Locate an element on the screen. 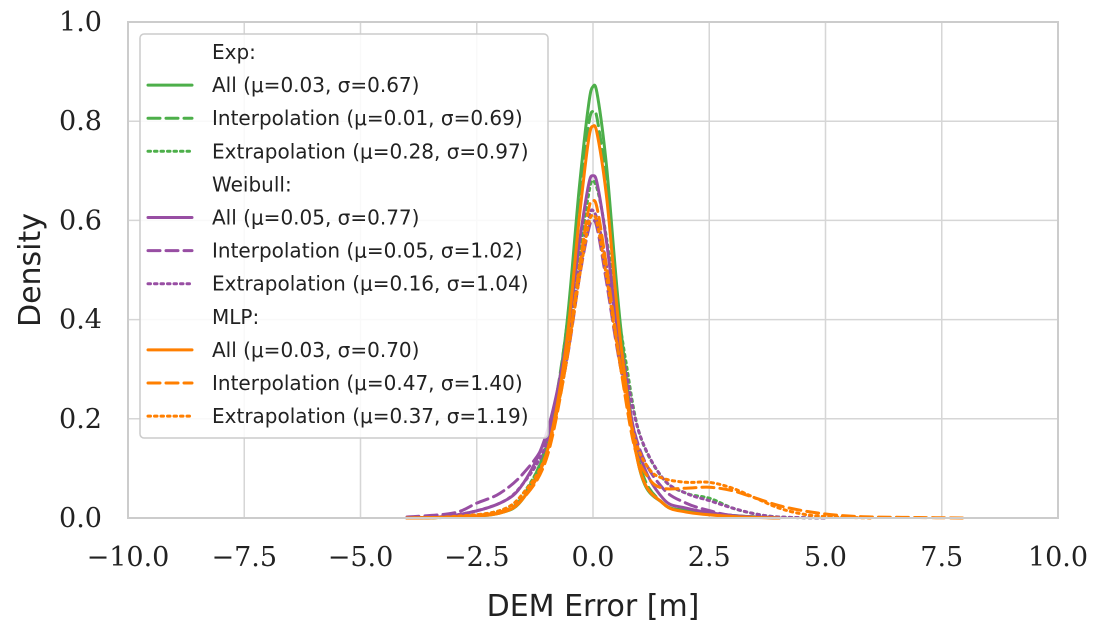 Image resolution: width=1100 pixels, height=637 pixels. y-tick-label: 0.8 is located at coordinates (80, 121).